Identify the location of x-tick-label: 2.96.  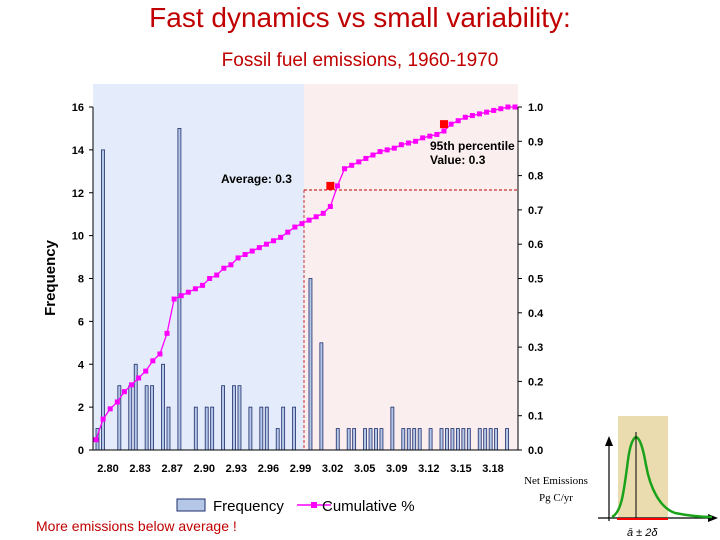
(268, 469).